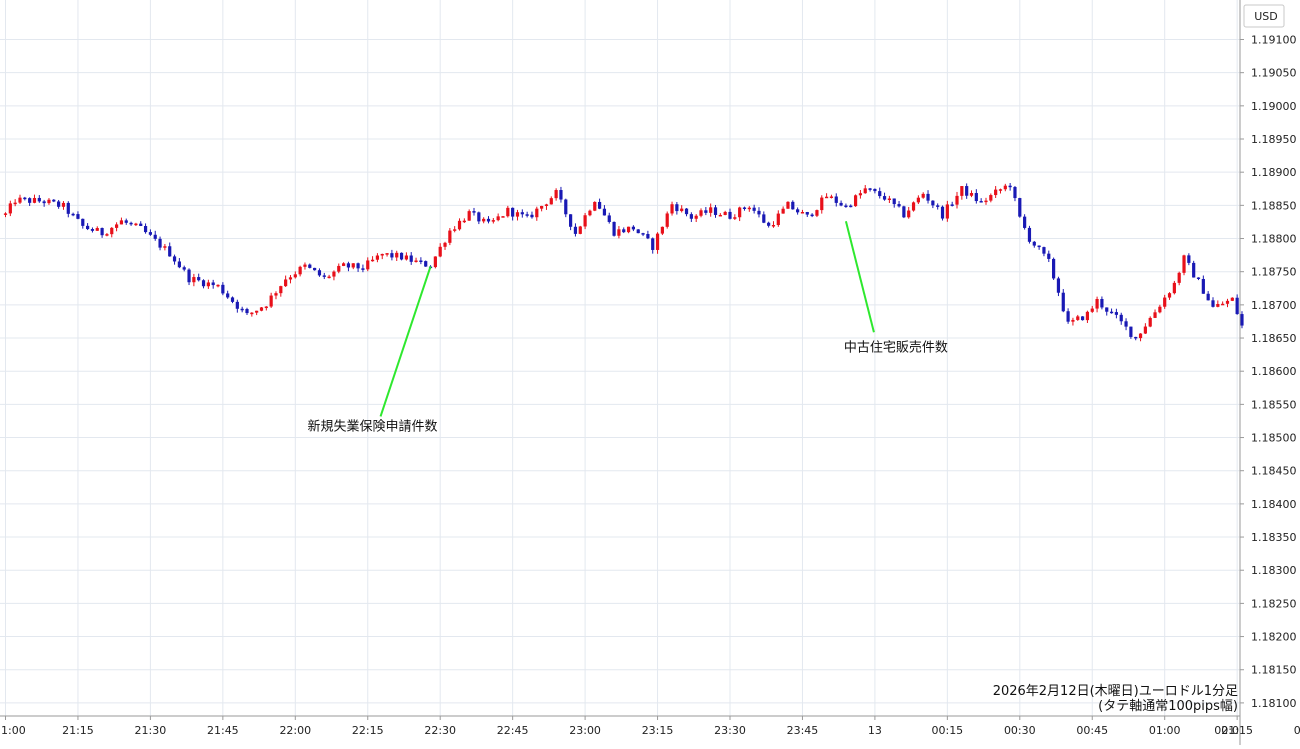 The width and height of the screenshot is (1300, 749). Describe the element at coordinates (1274, 139) in the screenshot. I see `y-tick-label: 1.18950` at that location.